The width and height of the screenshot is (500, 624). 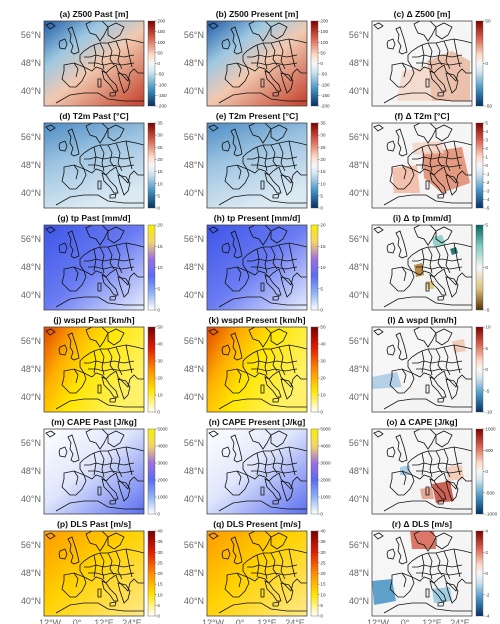 I want to click on colorbar-tick-label: 30, so click(x=160, y=135).